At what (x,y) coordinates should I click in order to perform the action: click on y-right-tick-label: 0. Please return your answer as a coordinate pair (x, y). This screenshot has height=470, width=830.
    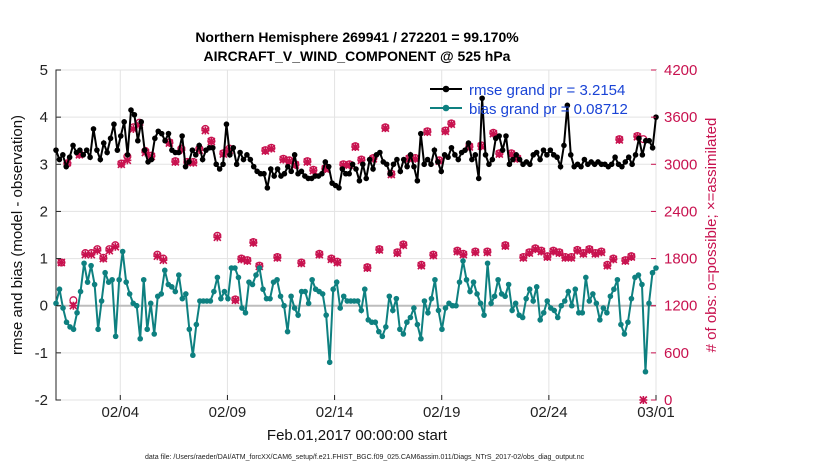
    Looking at the image, I should click on (668, 400).